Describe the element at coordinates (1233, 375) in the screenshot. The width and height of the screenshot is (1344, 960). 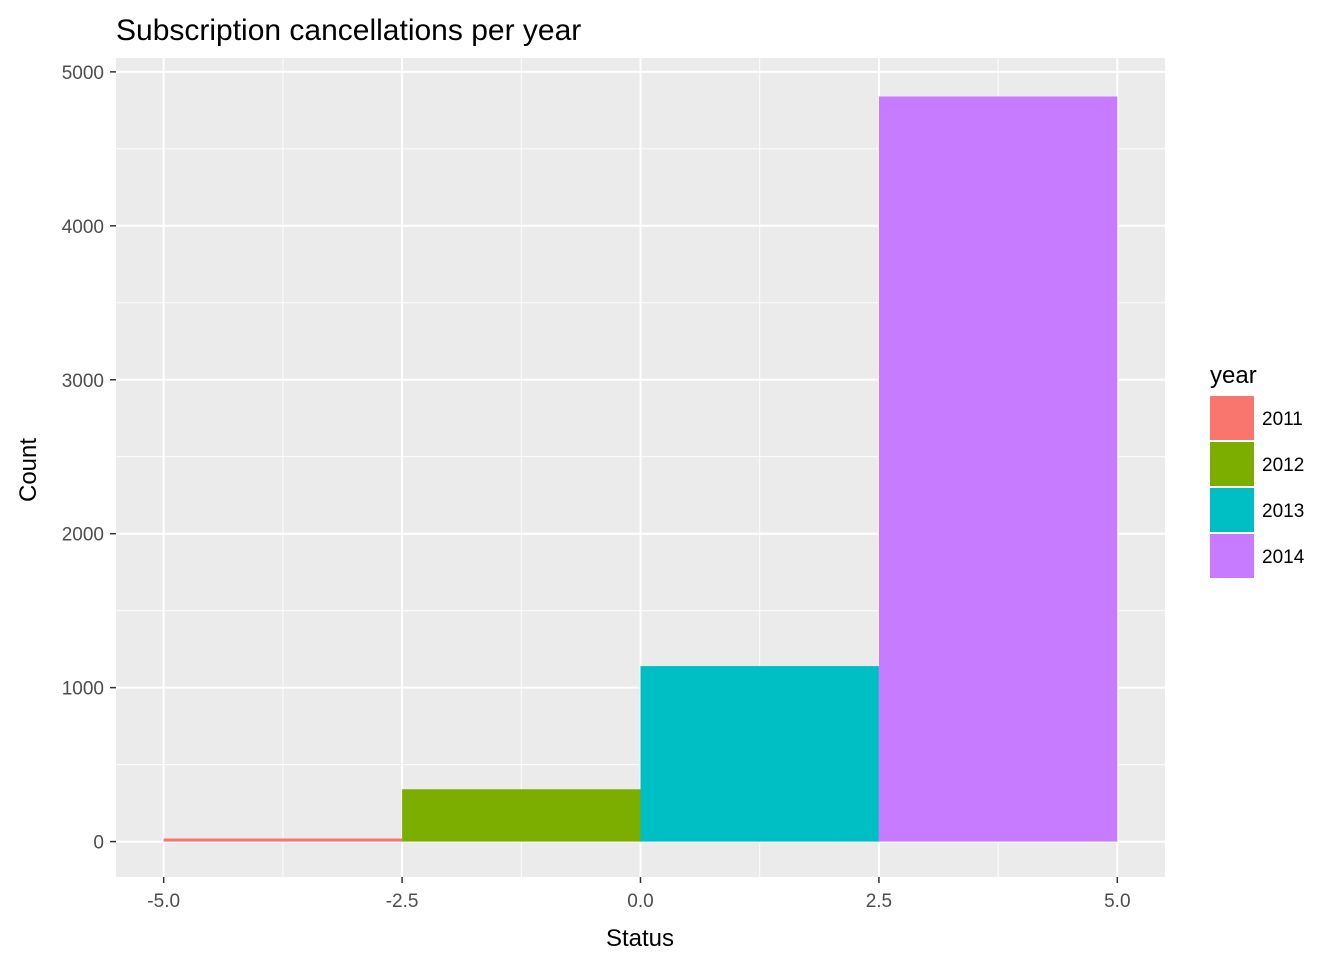
I see `legend-title: year` at that location.